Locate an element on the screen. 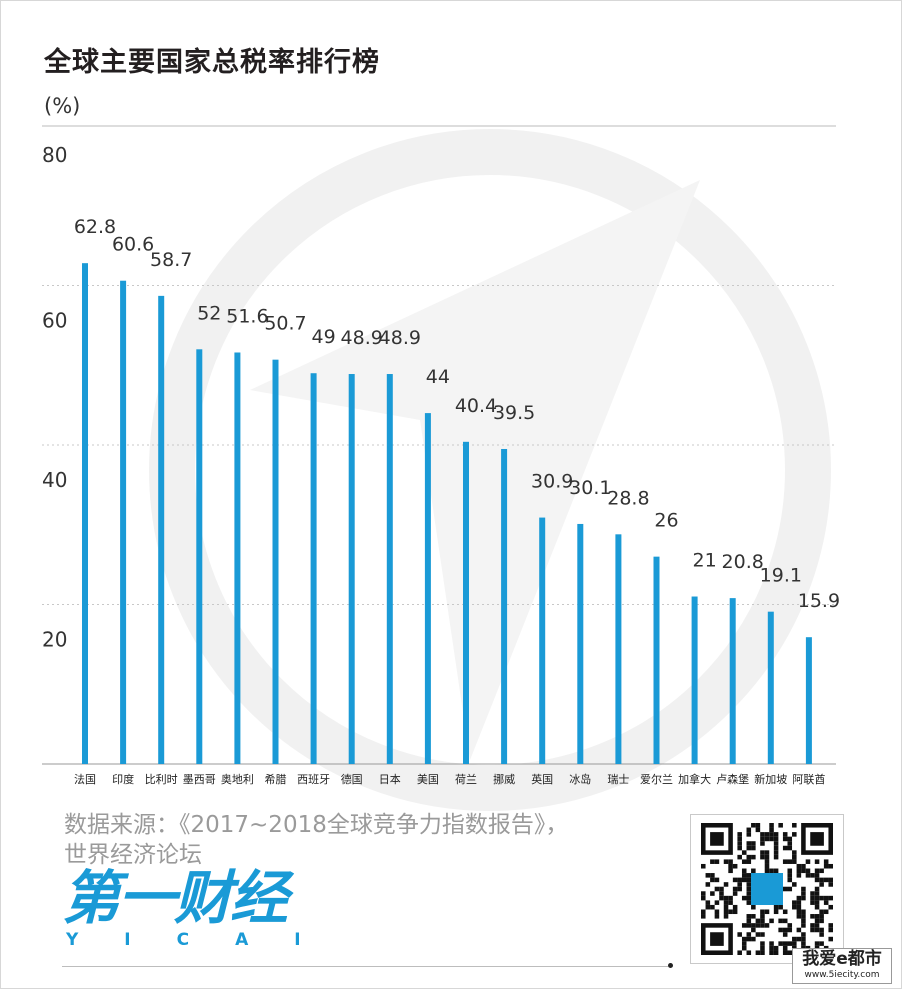 This screenshot has width=902, height=989. yicai-logo: 第一财经 is located at coordinates (175, 898).